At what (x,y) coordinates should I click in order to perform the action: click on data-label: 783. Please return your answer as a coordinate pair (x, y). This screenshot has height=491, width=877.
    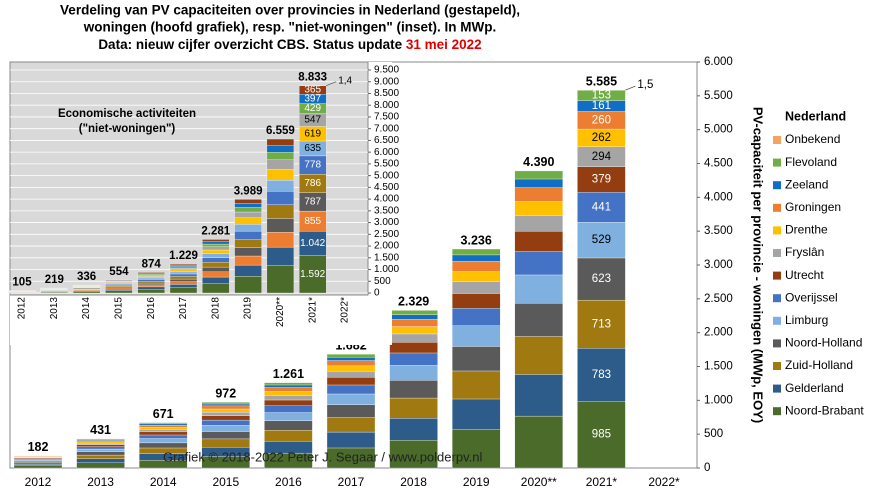
    Looking at the image, I should click on (601, 375).